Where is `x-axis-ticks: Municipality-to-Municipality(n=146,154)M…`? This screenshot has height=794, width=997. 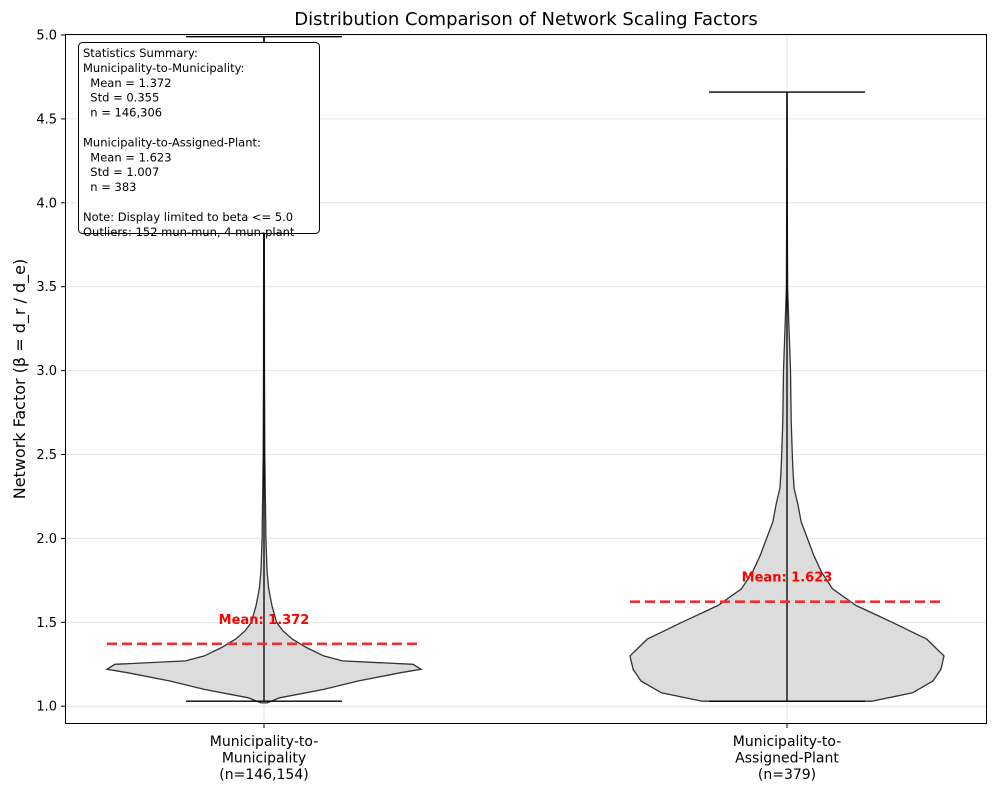
x-axis-ticks: Municipality-to-Municipality(n=146,154)M… is located at coordinates (526, 753).